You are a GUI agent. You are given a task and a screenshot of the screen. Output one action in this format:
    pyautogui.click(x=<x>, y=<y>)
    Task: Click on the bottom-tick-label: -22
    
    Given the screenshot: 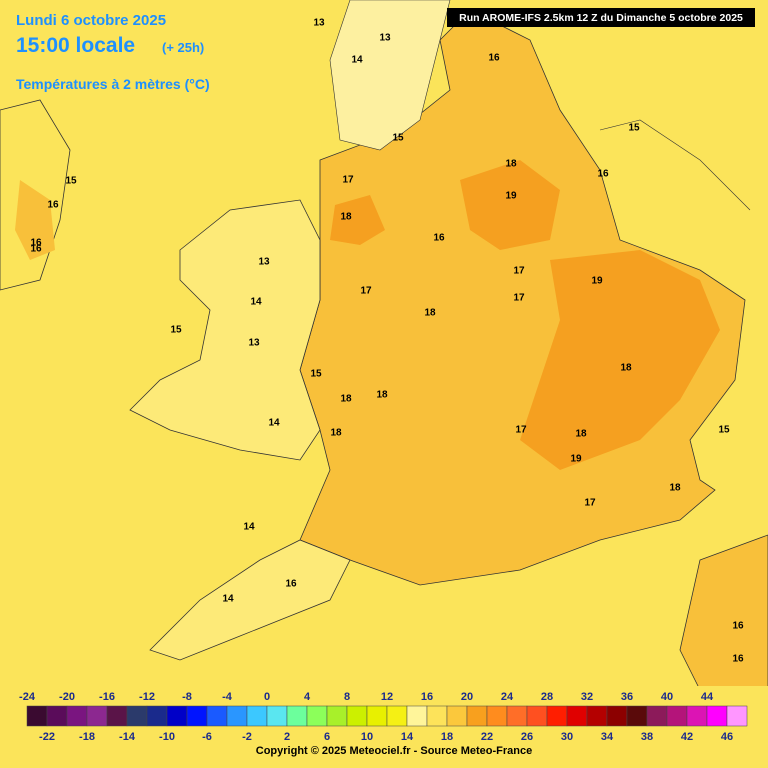 What is the action you would take?
    pyautogui.click(x=47, y=737)
    